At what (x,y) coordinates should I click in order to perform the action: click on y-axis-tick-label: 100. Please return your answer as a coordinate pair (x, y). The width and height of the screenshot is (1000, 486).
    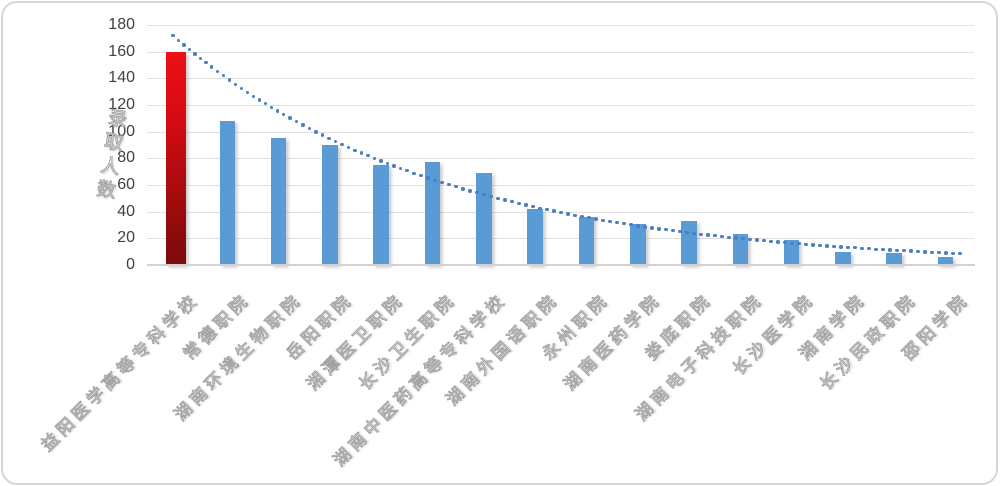
    Looking at the image, I should click on (121, 131).